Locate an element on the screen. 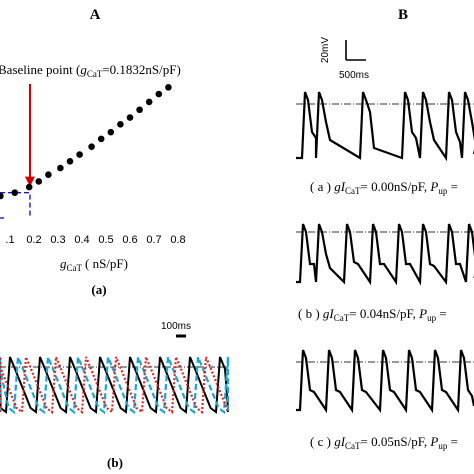 The height and width of the screenshot is (474, 474). x-tick-label: 0.7 is located at coordinates (153, 240).